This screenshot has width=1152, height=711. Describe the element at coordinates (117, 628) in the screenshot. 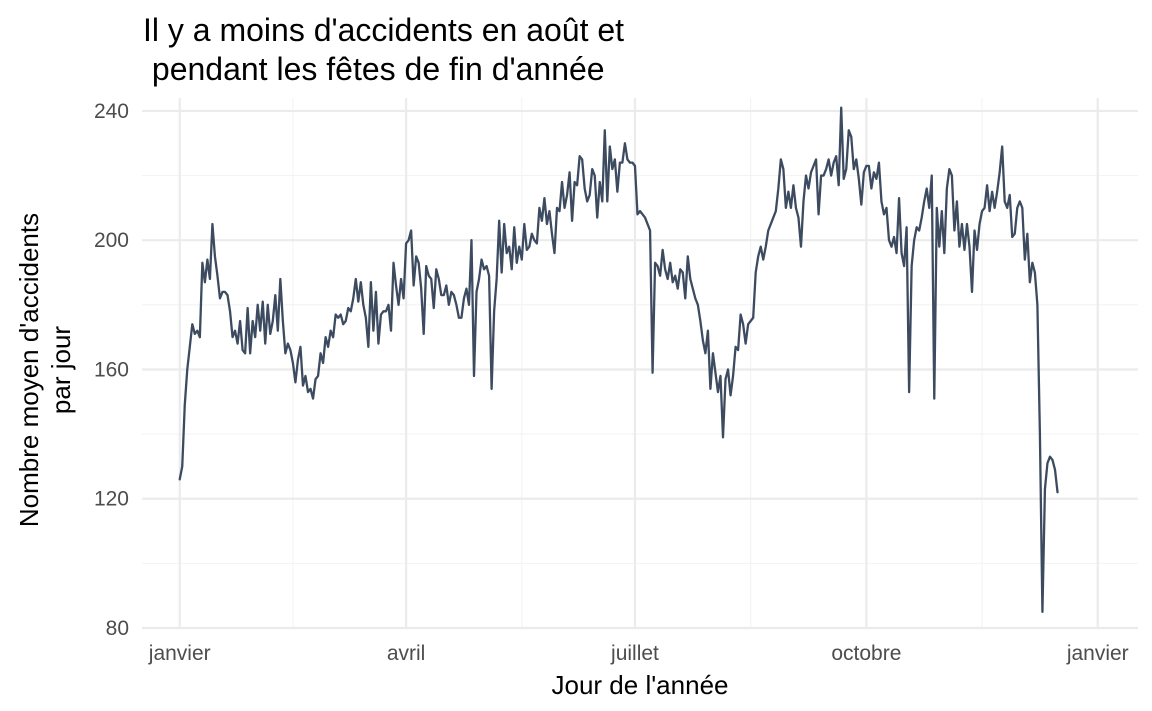

I see `y-tick-label: 80` at that location.